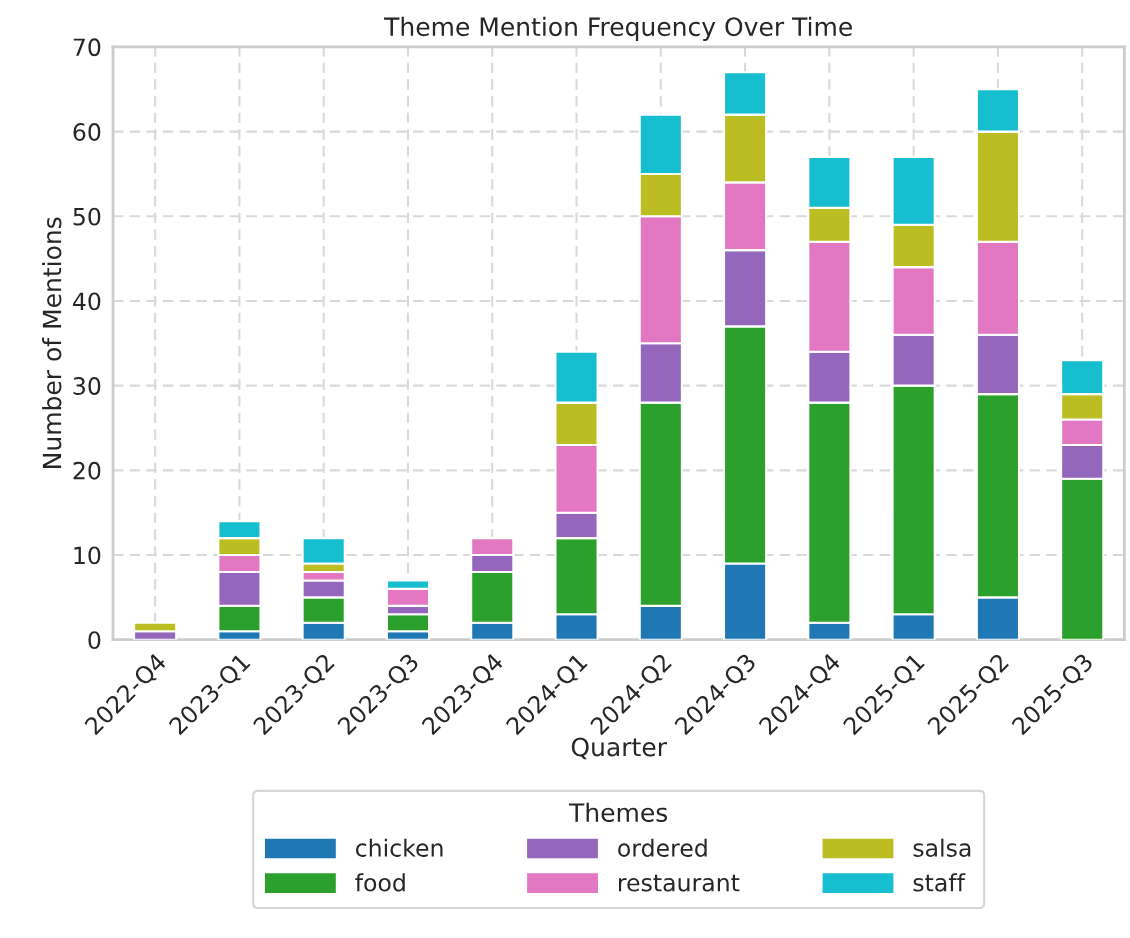 This screenshot has height=938, width=1130. Describe the element at coordinates (380, 882) in the screenshot. I see `legend-label: food` at that location.